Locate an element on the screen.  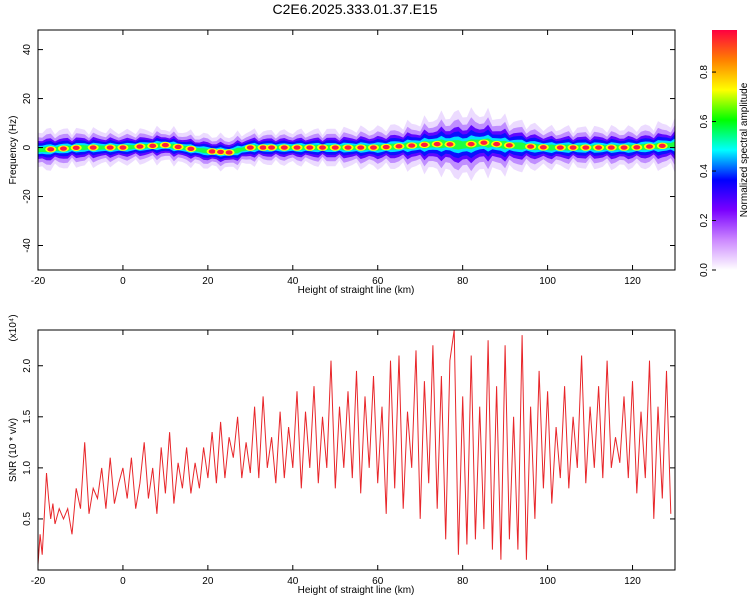
colorbar-tick-label: 0.0 is located at coordinates (704, 270).